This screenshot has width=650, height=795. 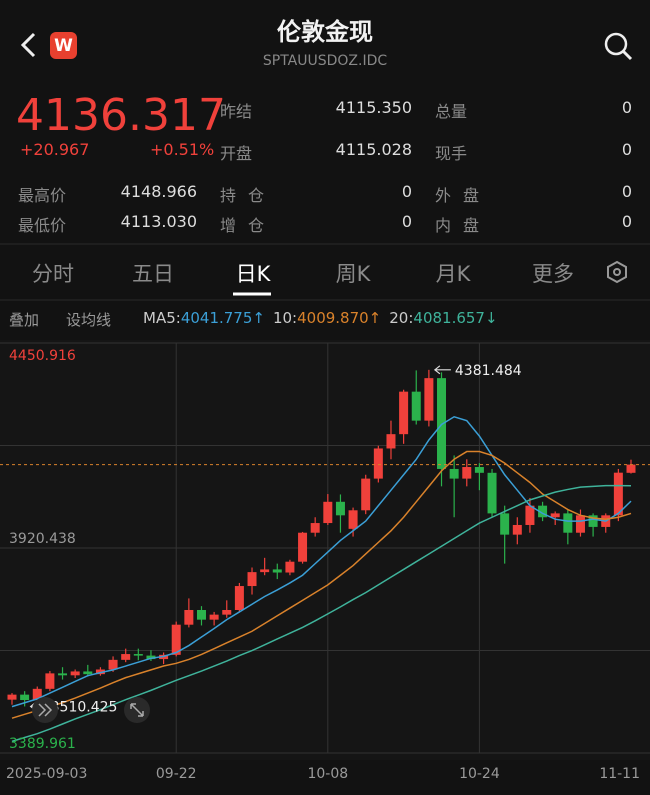 What do you see at coordinates (222, 318) in the screenshot?
I see `legend-value: 4041.775↑` at bounding box center [222, 318].